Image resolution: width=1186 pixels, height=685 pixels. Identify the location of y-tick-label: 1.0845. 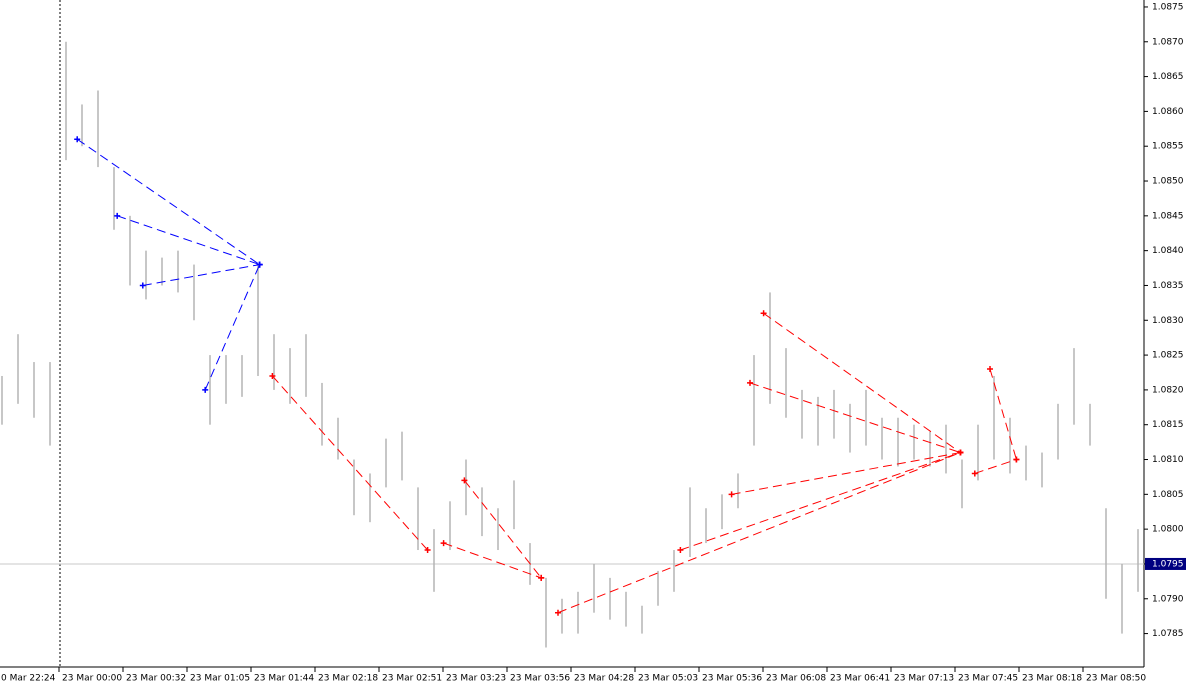
(1168, 216).